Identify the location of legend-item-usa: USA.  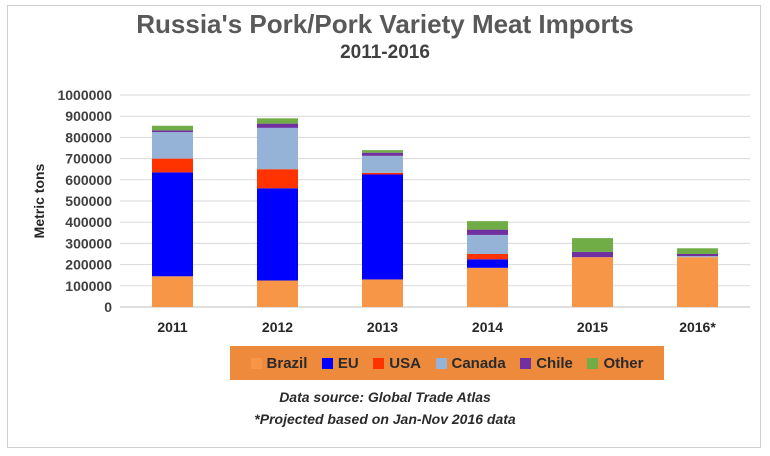
(397, 363).